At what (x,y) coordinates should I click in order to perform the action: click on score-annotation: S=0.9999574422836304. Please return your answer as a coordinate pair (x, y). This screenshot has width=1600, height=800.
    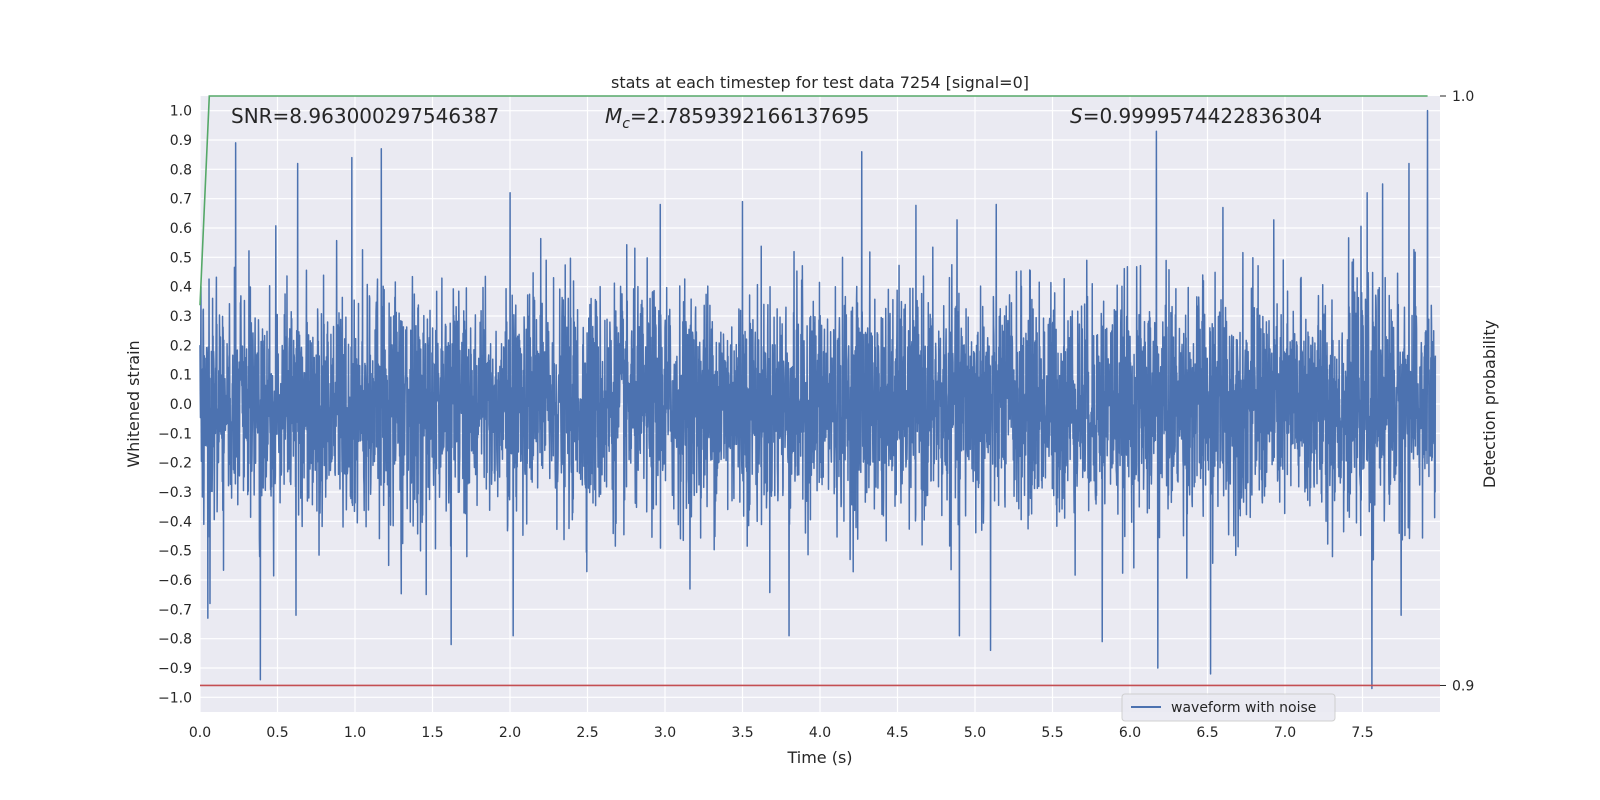
    Looking at the image, I should click on (1196, 116).